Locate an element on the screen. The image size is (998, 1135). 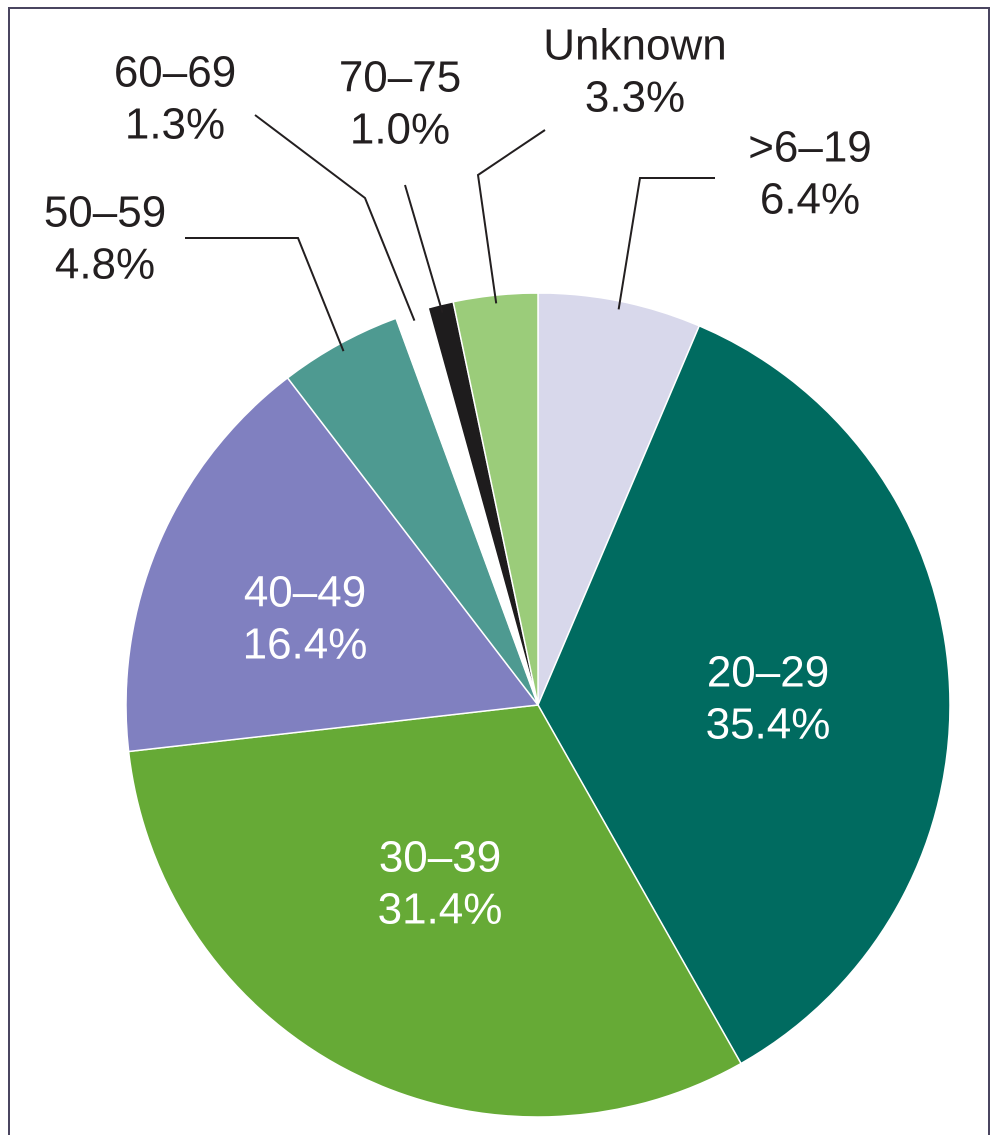
slice-value-label: 31.4% is located at coordinates (440, 909).